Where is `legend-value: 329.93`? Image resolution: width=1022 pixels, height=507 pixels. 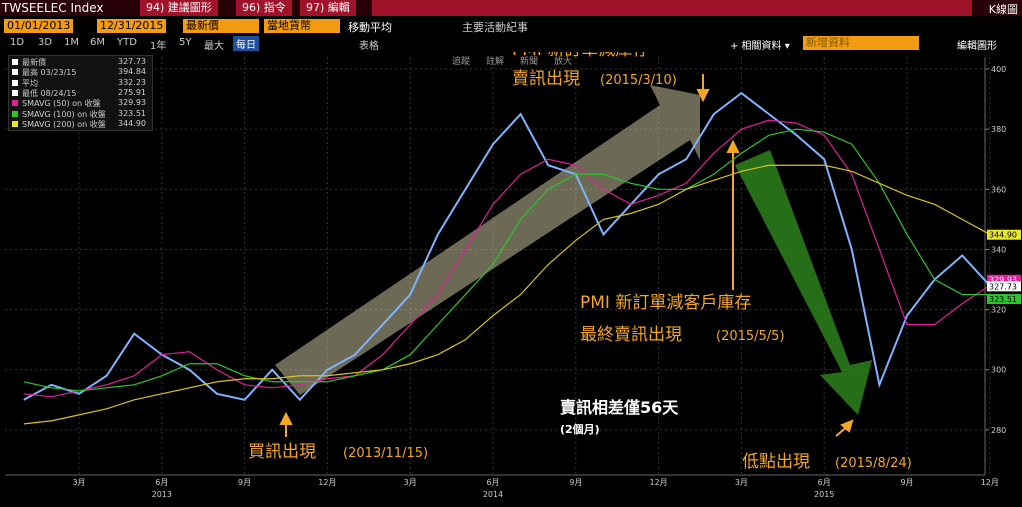
legend-value: 329.93 is located at coordinates (132, 103).